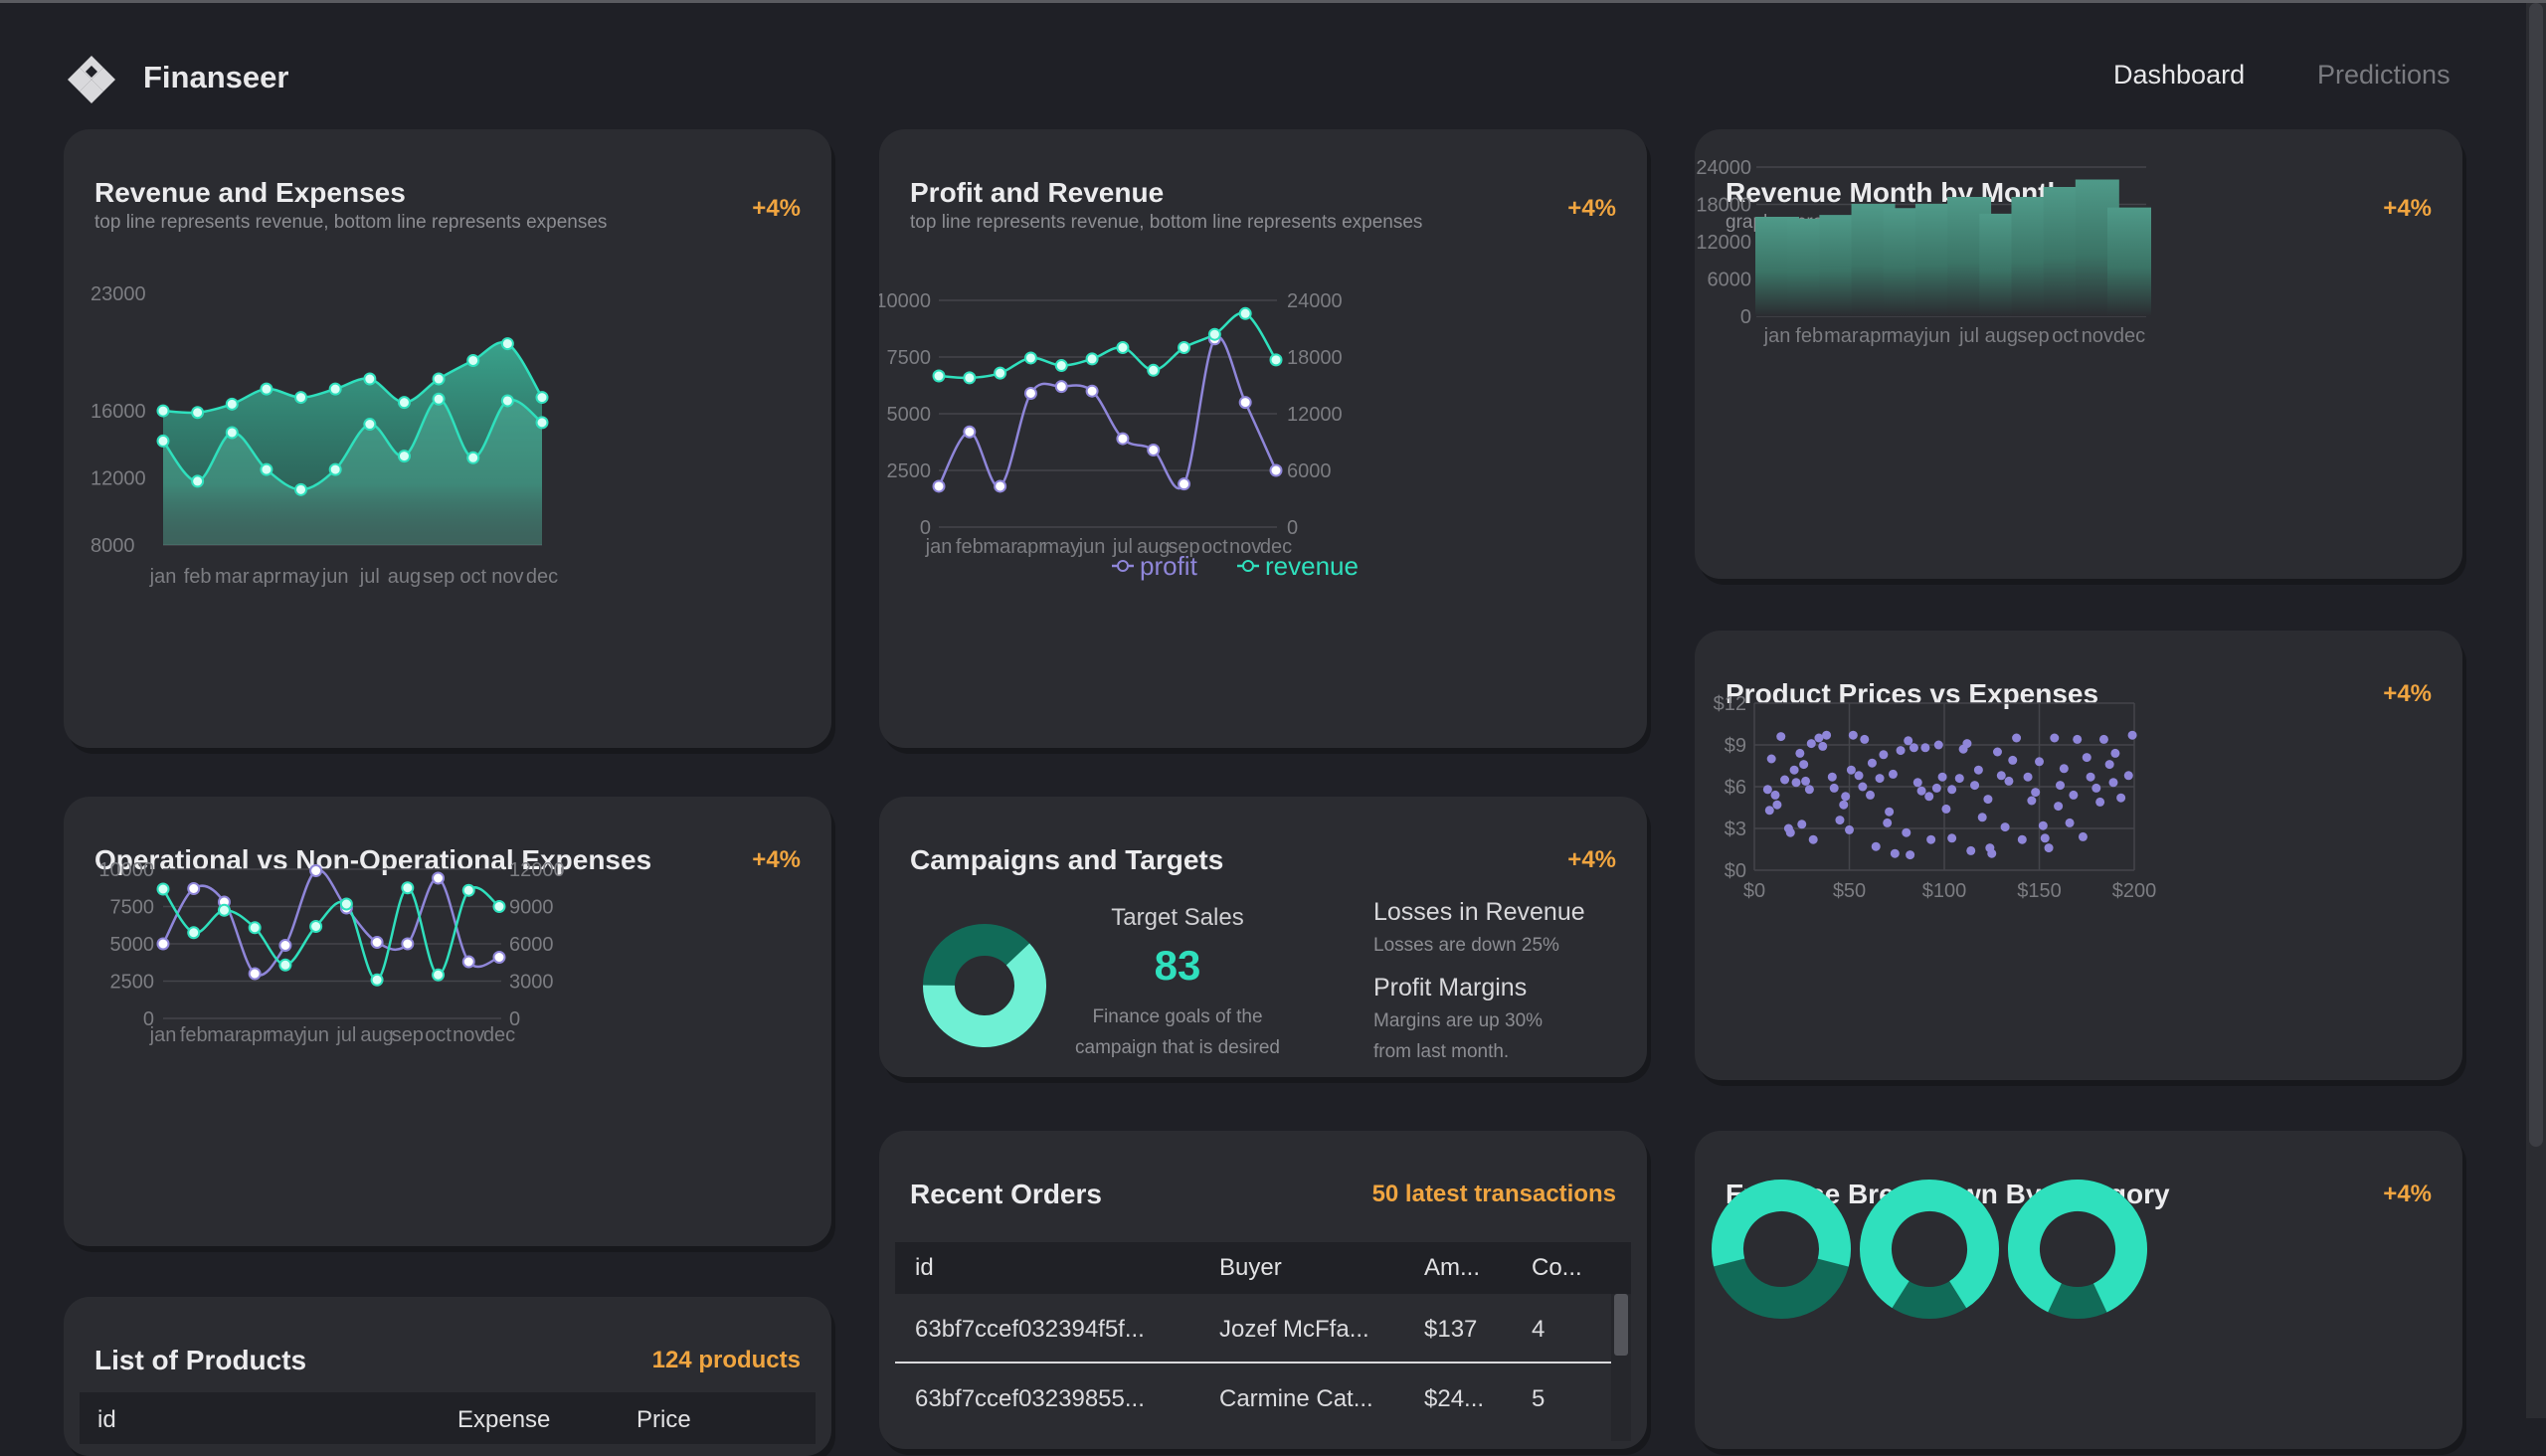  What do you see at coordinates (663, 1419) in the screenshot?
I see `column-price: Price` at bounding box center [663, 1419].